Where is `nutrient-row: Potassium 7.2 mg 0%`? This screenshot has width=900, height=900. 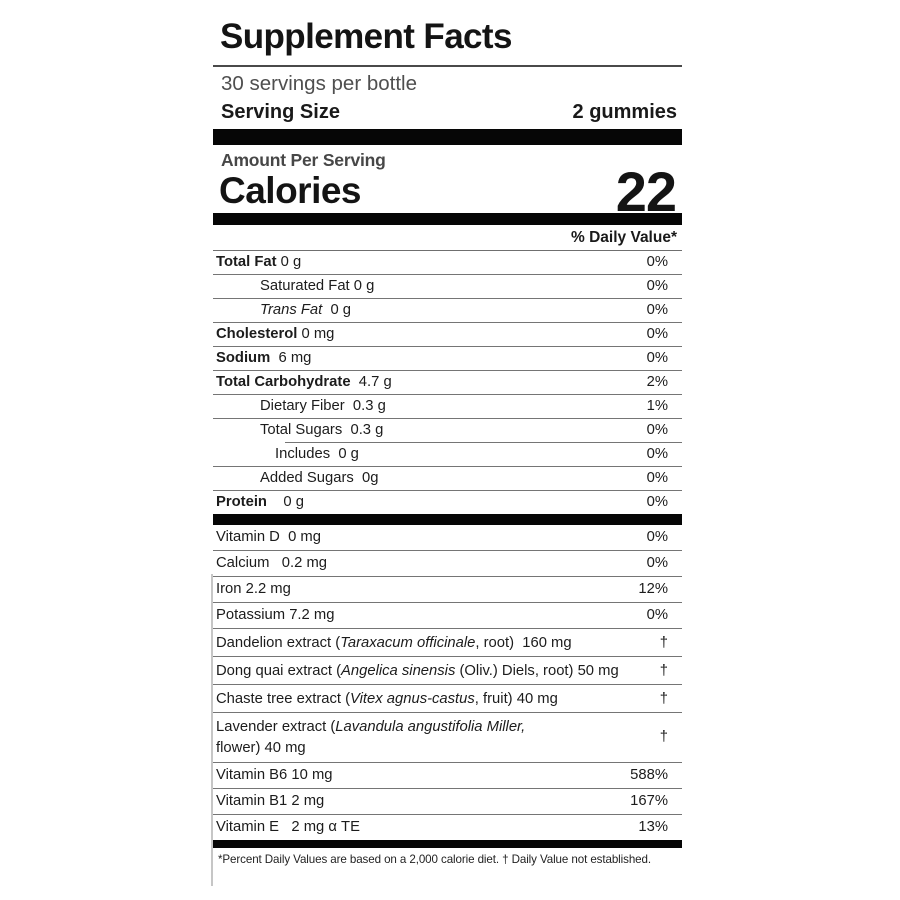
nutrient-row: Potassium 7.2 mg 0% is located at coordinates (447, 615).